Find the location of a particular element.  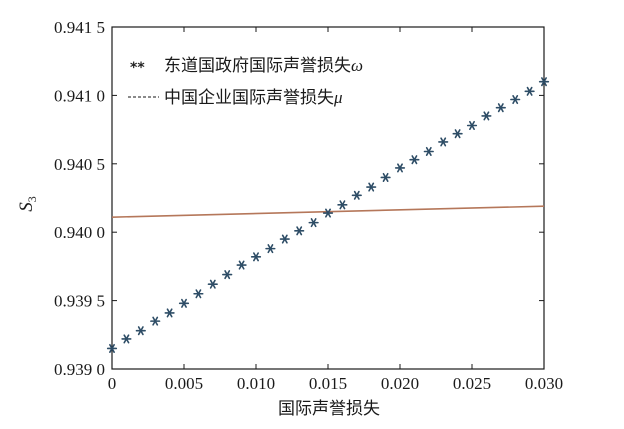

x-axis-label: 国际声誉损失 is located at coordinates (329, 409).